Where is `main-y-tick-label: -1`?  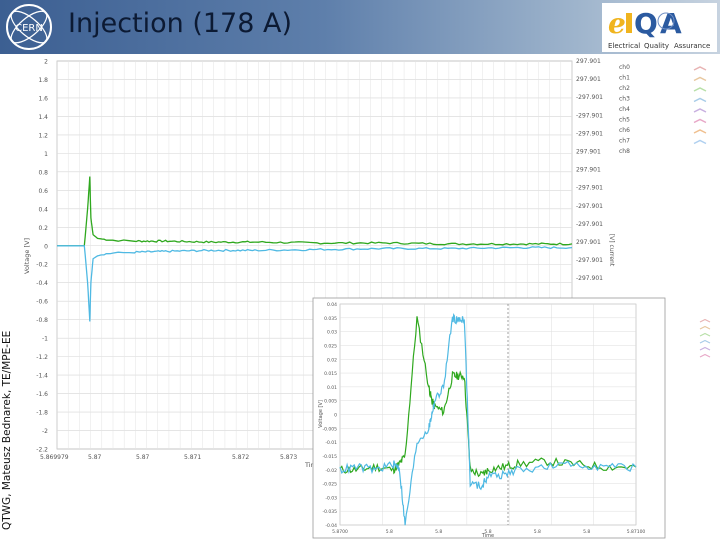 main-y-tick-label: -1 is located at coordinates (45, 339).